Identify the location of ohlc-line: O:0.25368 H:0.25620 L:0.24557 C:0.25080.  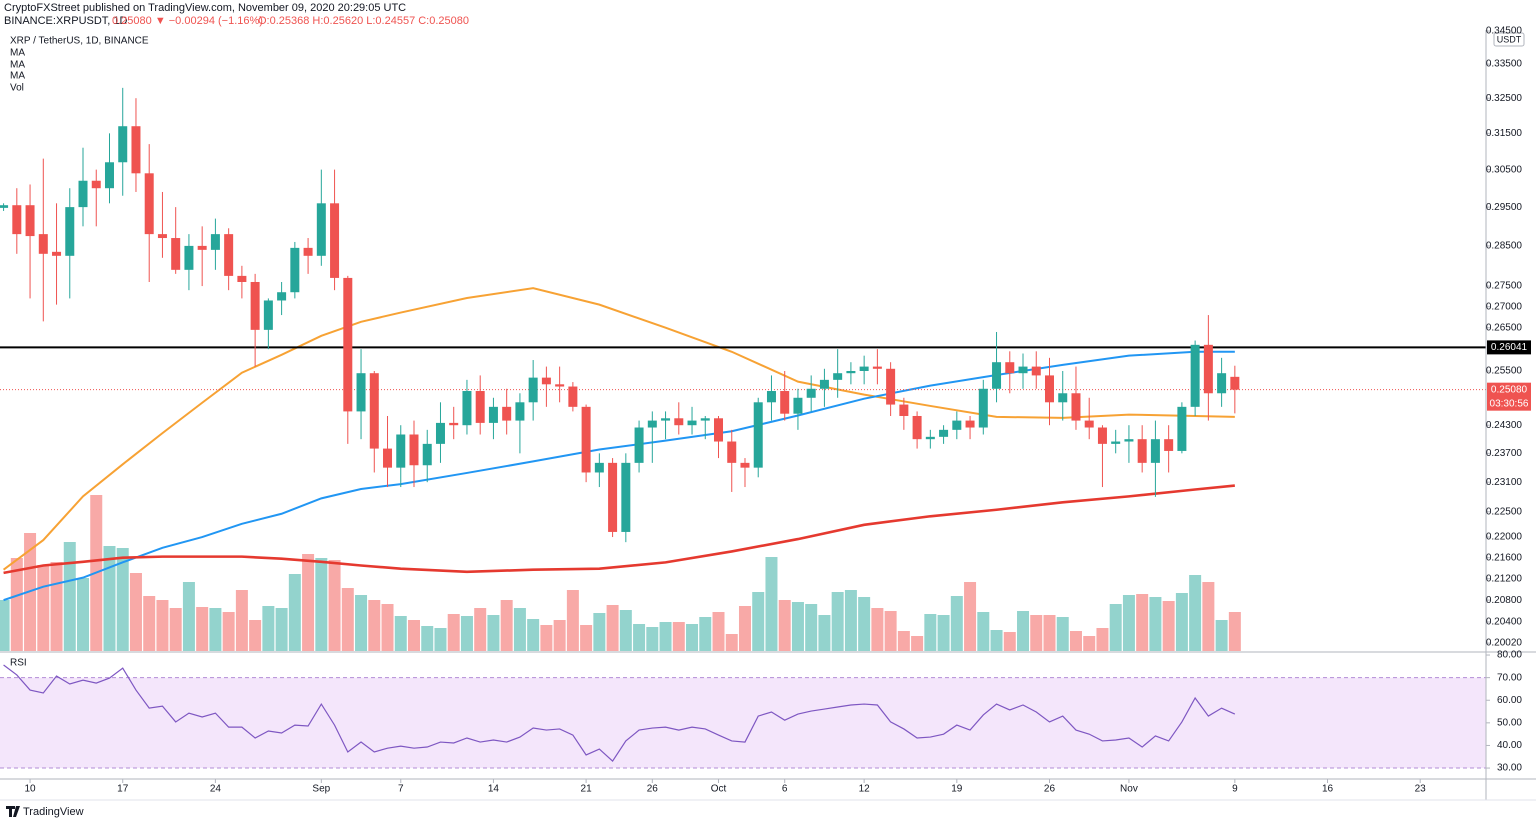
(363, 21).